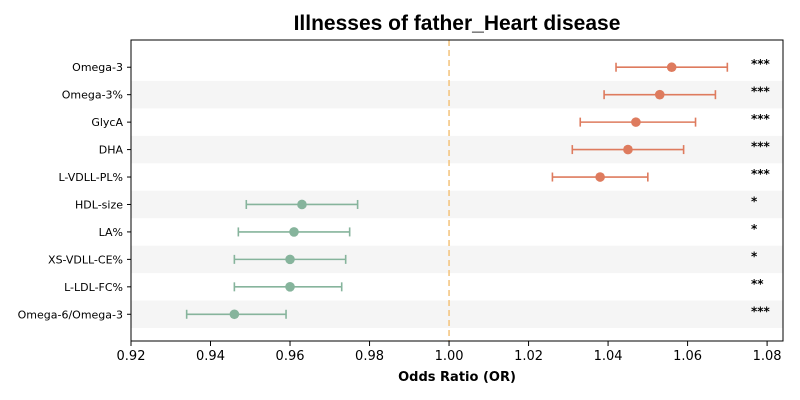 This screenshot has height=400, width=800. I want to click on significance-labels: ***********************, so click(761, 187).